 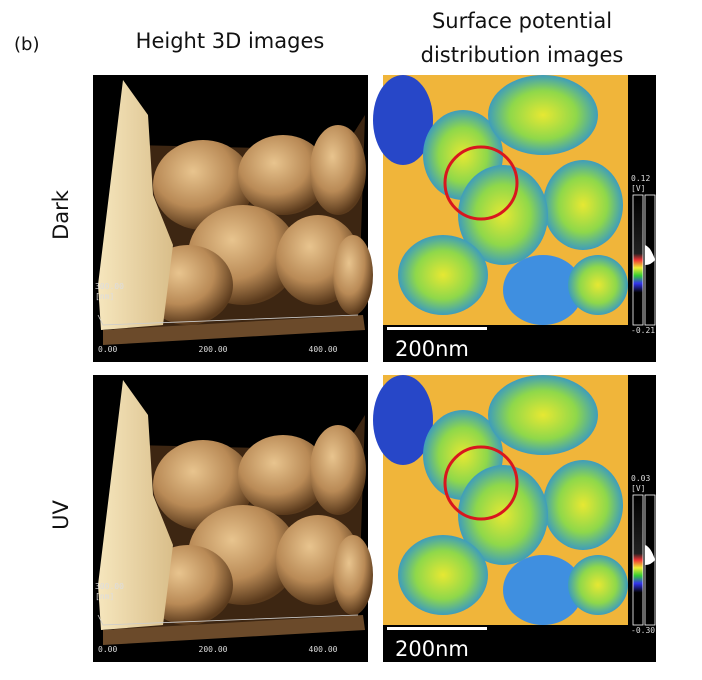 I want to click on colorbar-min: -0.21, so click(x=643, y=330).